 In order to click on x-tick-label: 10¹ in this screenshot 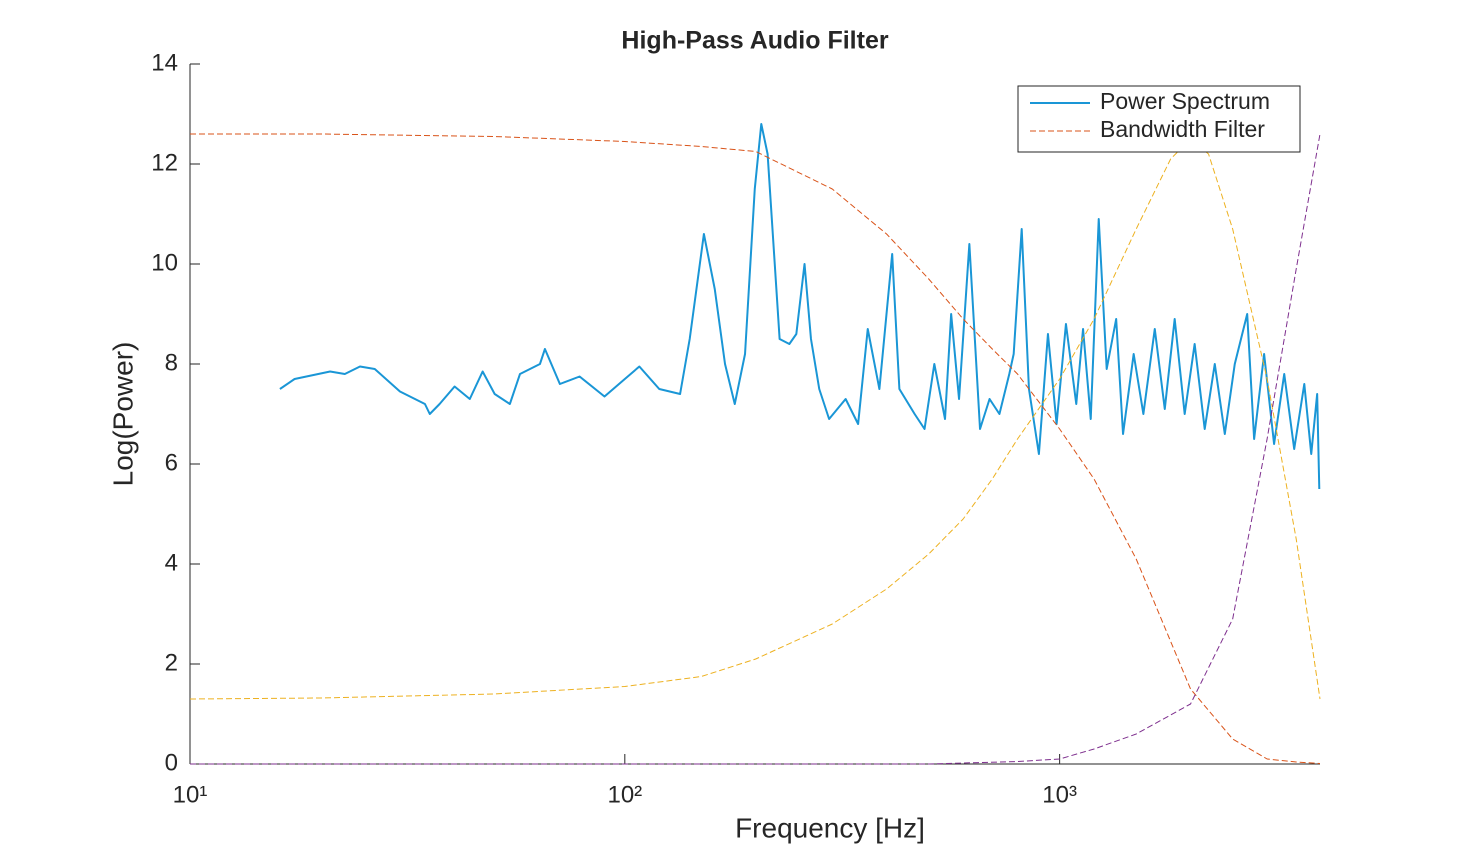, I will do `click(190, 794)`.